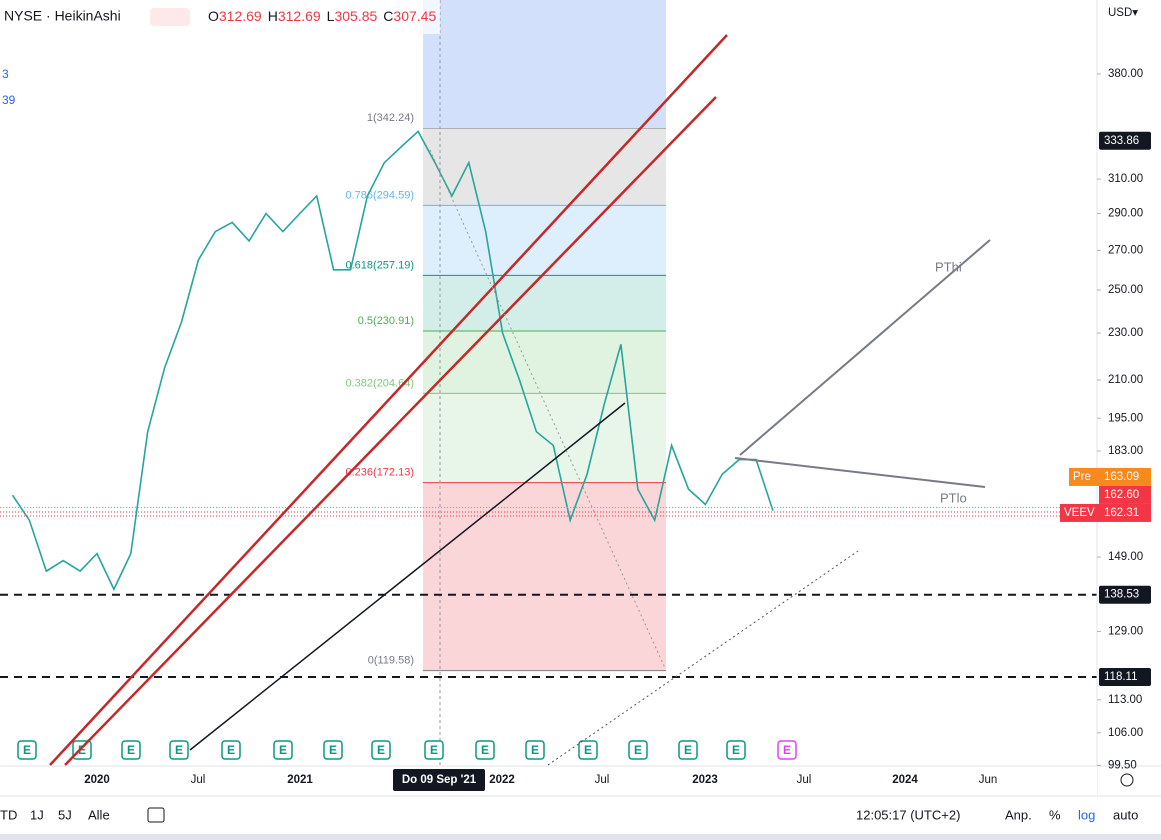 This screenshot has width=1161, height=840. What do you see at coordinates (1125, 631) in the screenshot?
I see `price-tick-label: 129.00` at bounding box center [1125, 631].